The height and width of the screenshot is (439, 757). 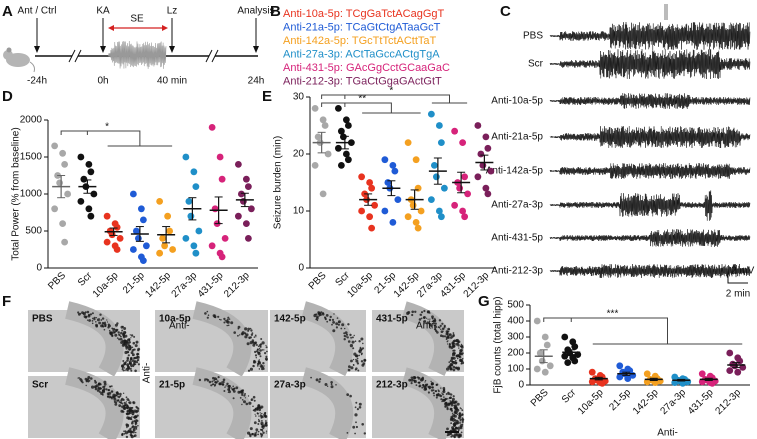 I want to click on se-label: SE, so click(x=137, y=19).